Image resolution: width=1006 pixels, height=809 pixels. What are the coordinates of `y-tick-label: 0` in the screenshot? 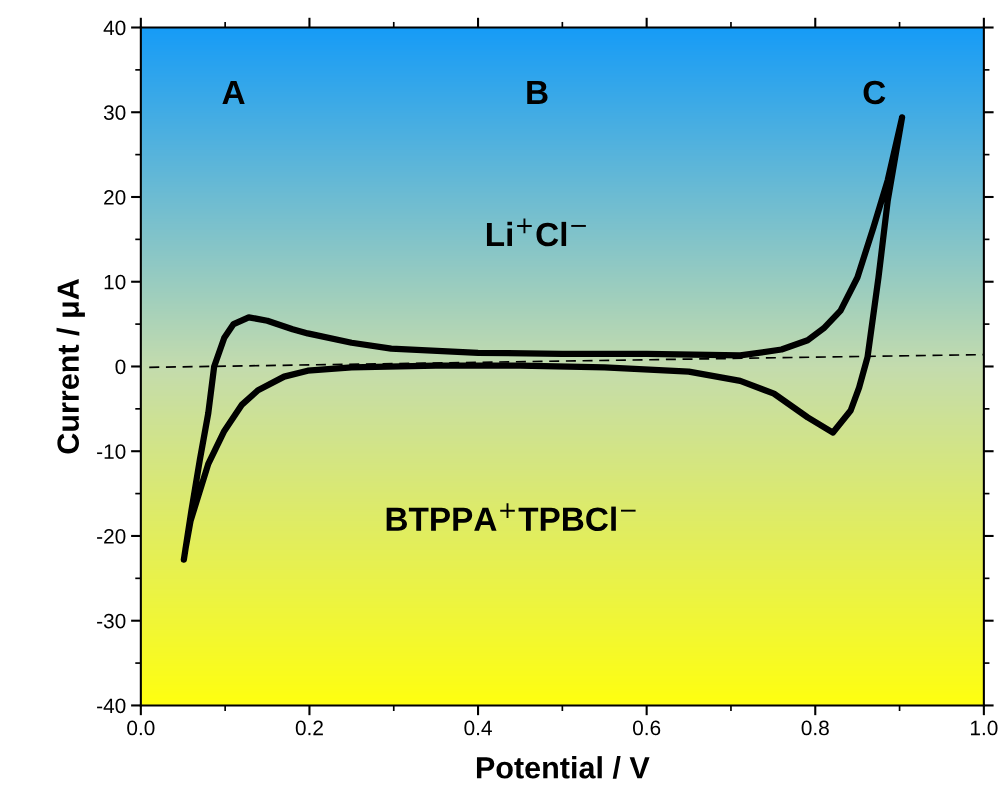 It's located at (120, 367).